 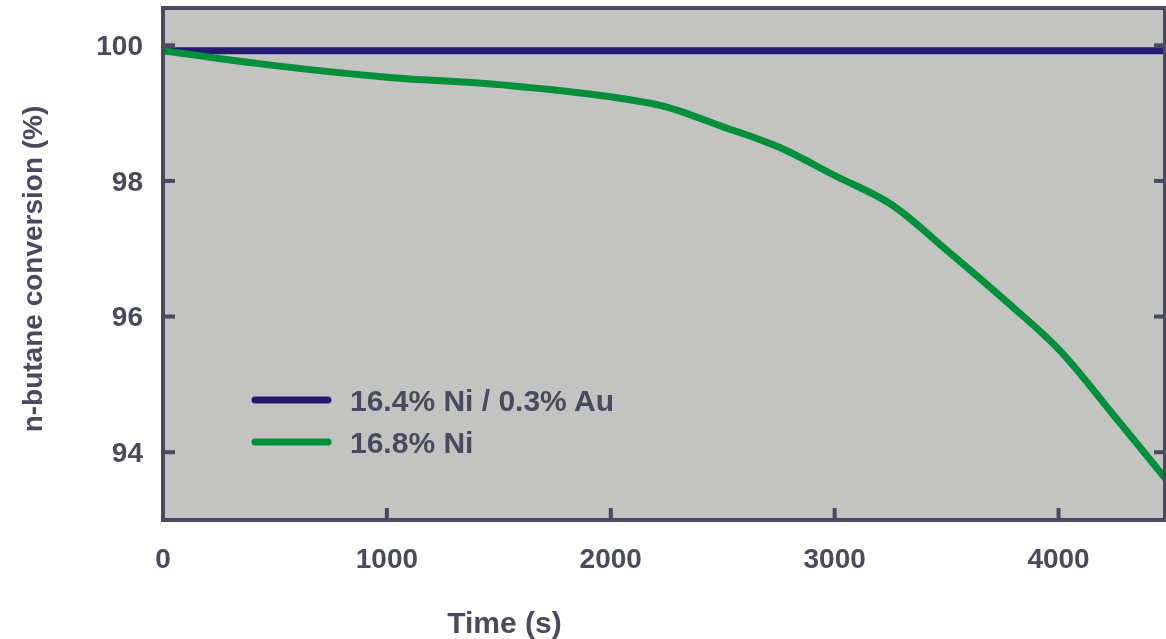 What do you see at coordinates (412, 442) in the screenshot?
I see `legend-label: 16.8% Ni` at bounding box center [412, 442].